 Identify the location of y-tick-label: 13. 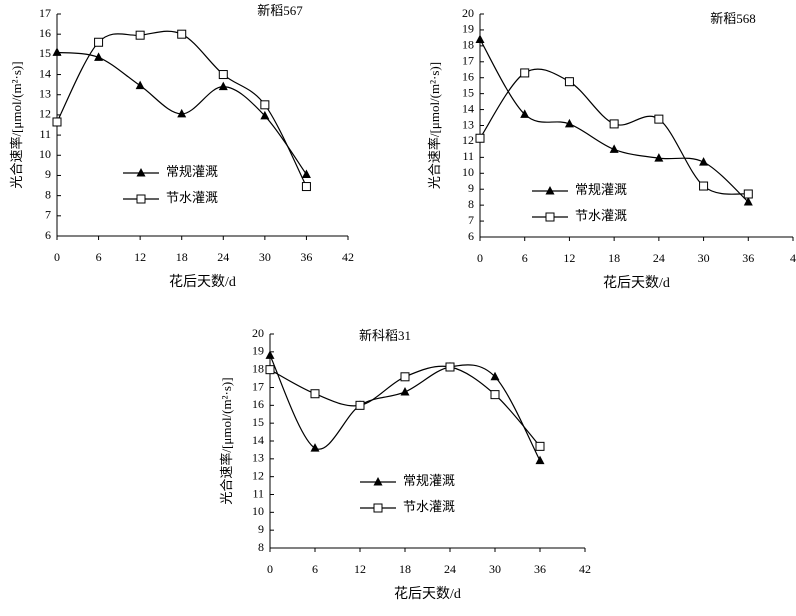
(258, 458).